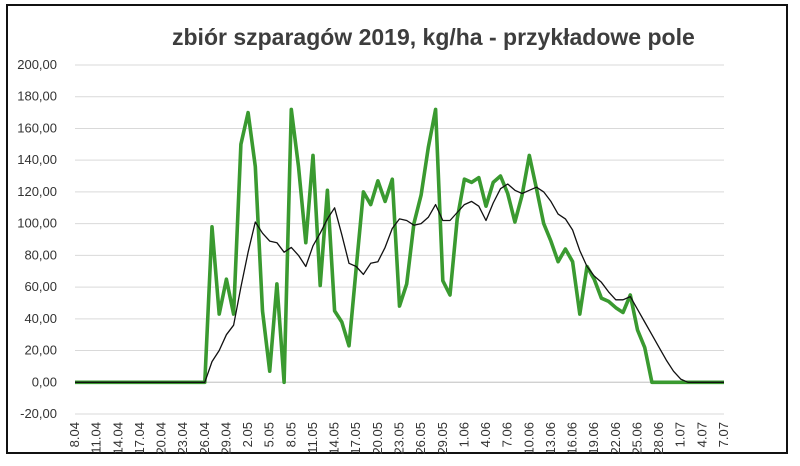  I want to click on x-tick-label: 2.05, so click(247, 434).